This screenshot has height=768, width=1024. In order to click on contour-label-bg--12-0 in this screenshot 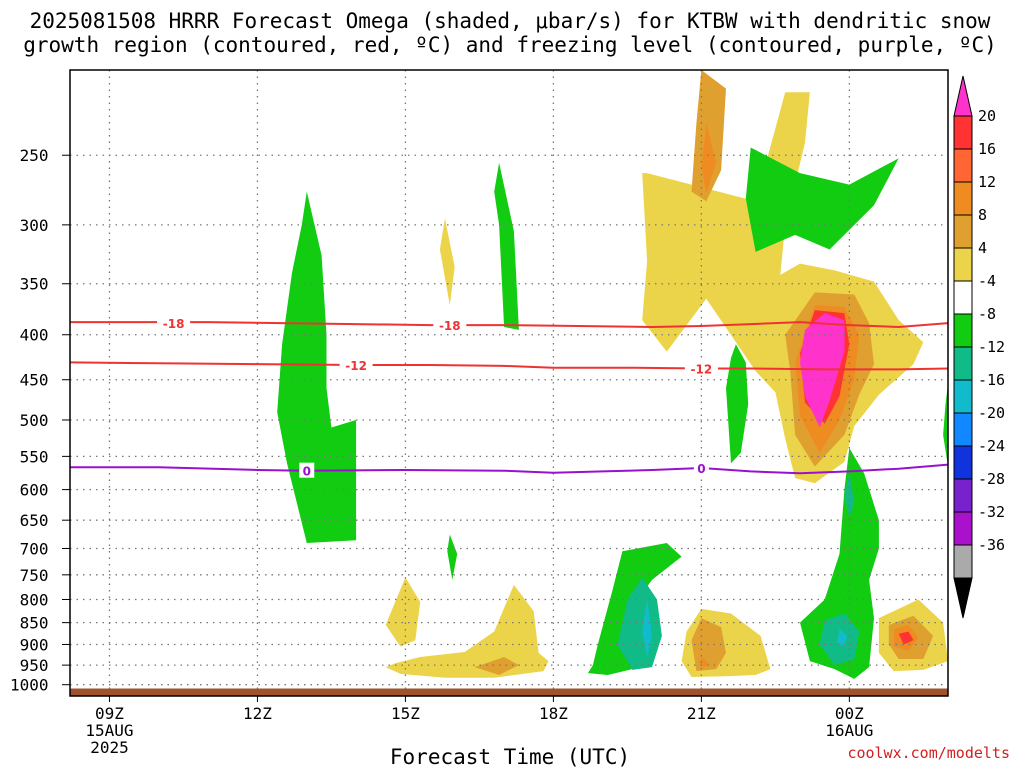, I will do `click(356, 365)`.